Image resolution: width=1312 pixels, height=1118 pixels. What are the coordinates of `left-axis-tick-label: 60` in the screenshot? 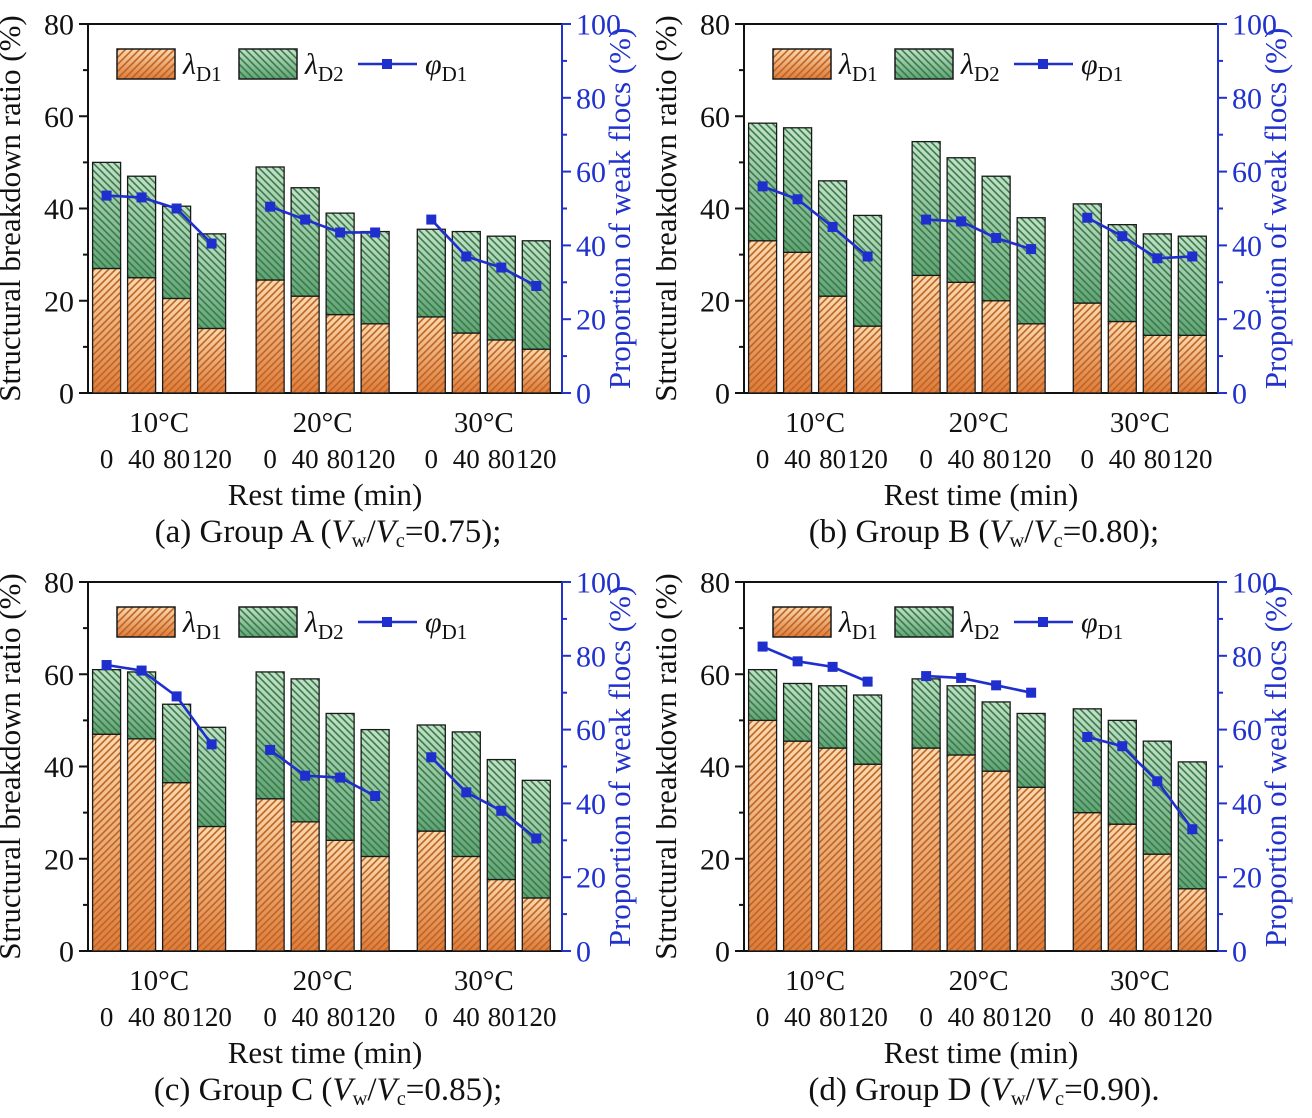 It's located at (715, 675).